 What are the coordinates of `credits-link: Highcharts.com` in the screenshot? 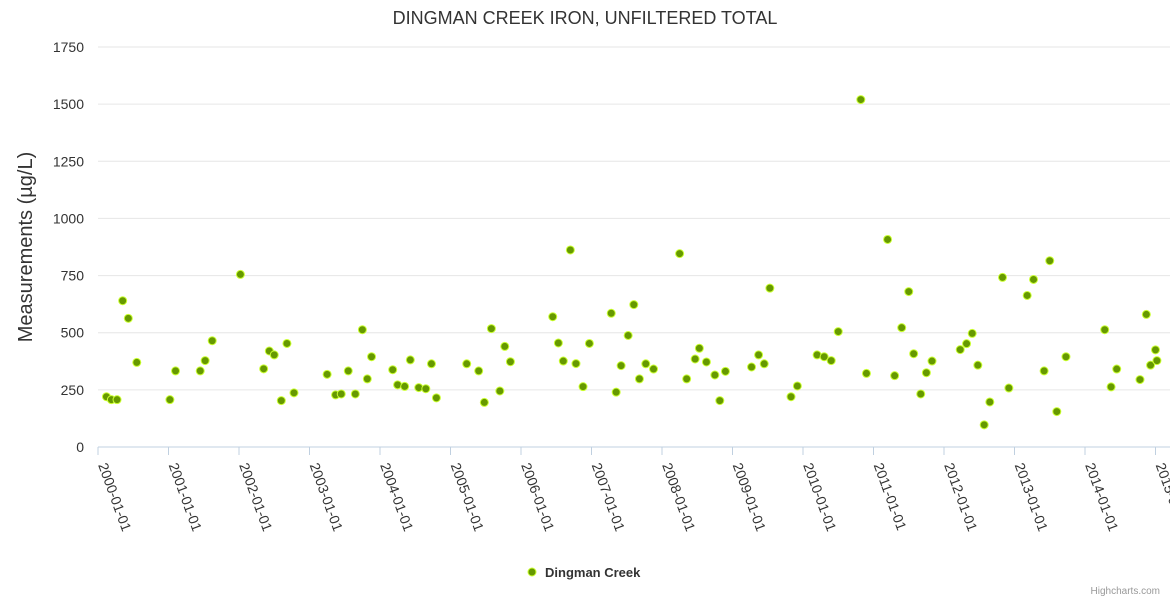 It's located at (1125, 591).